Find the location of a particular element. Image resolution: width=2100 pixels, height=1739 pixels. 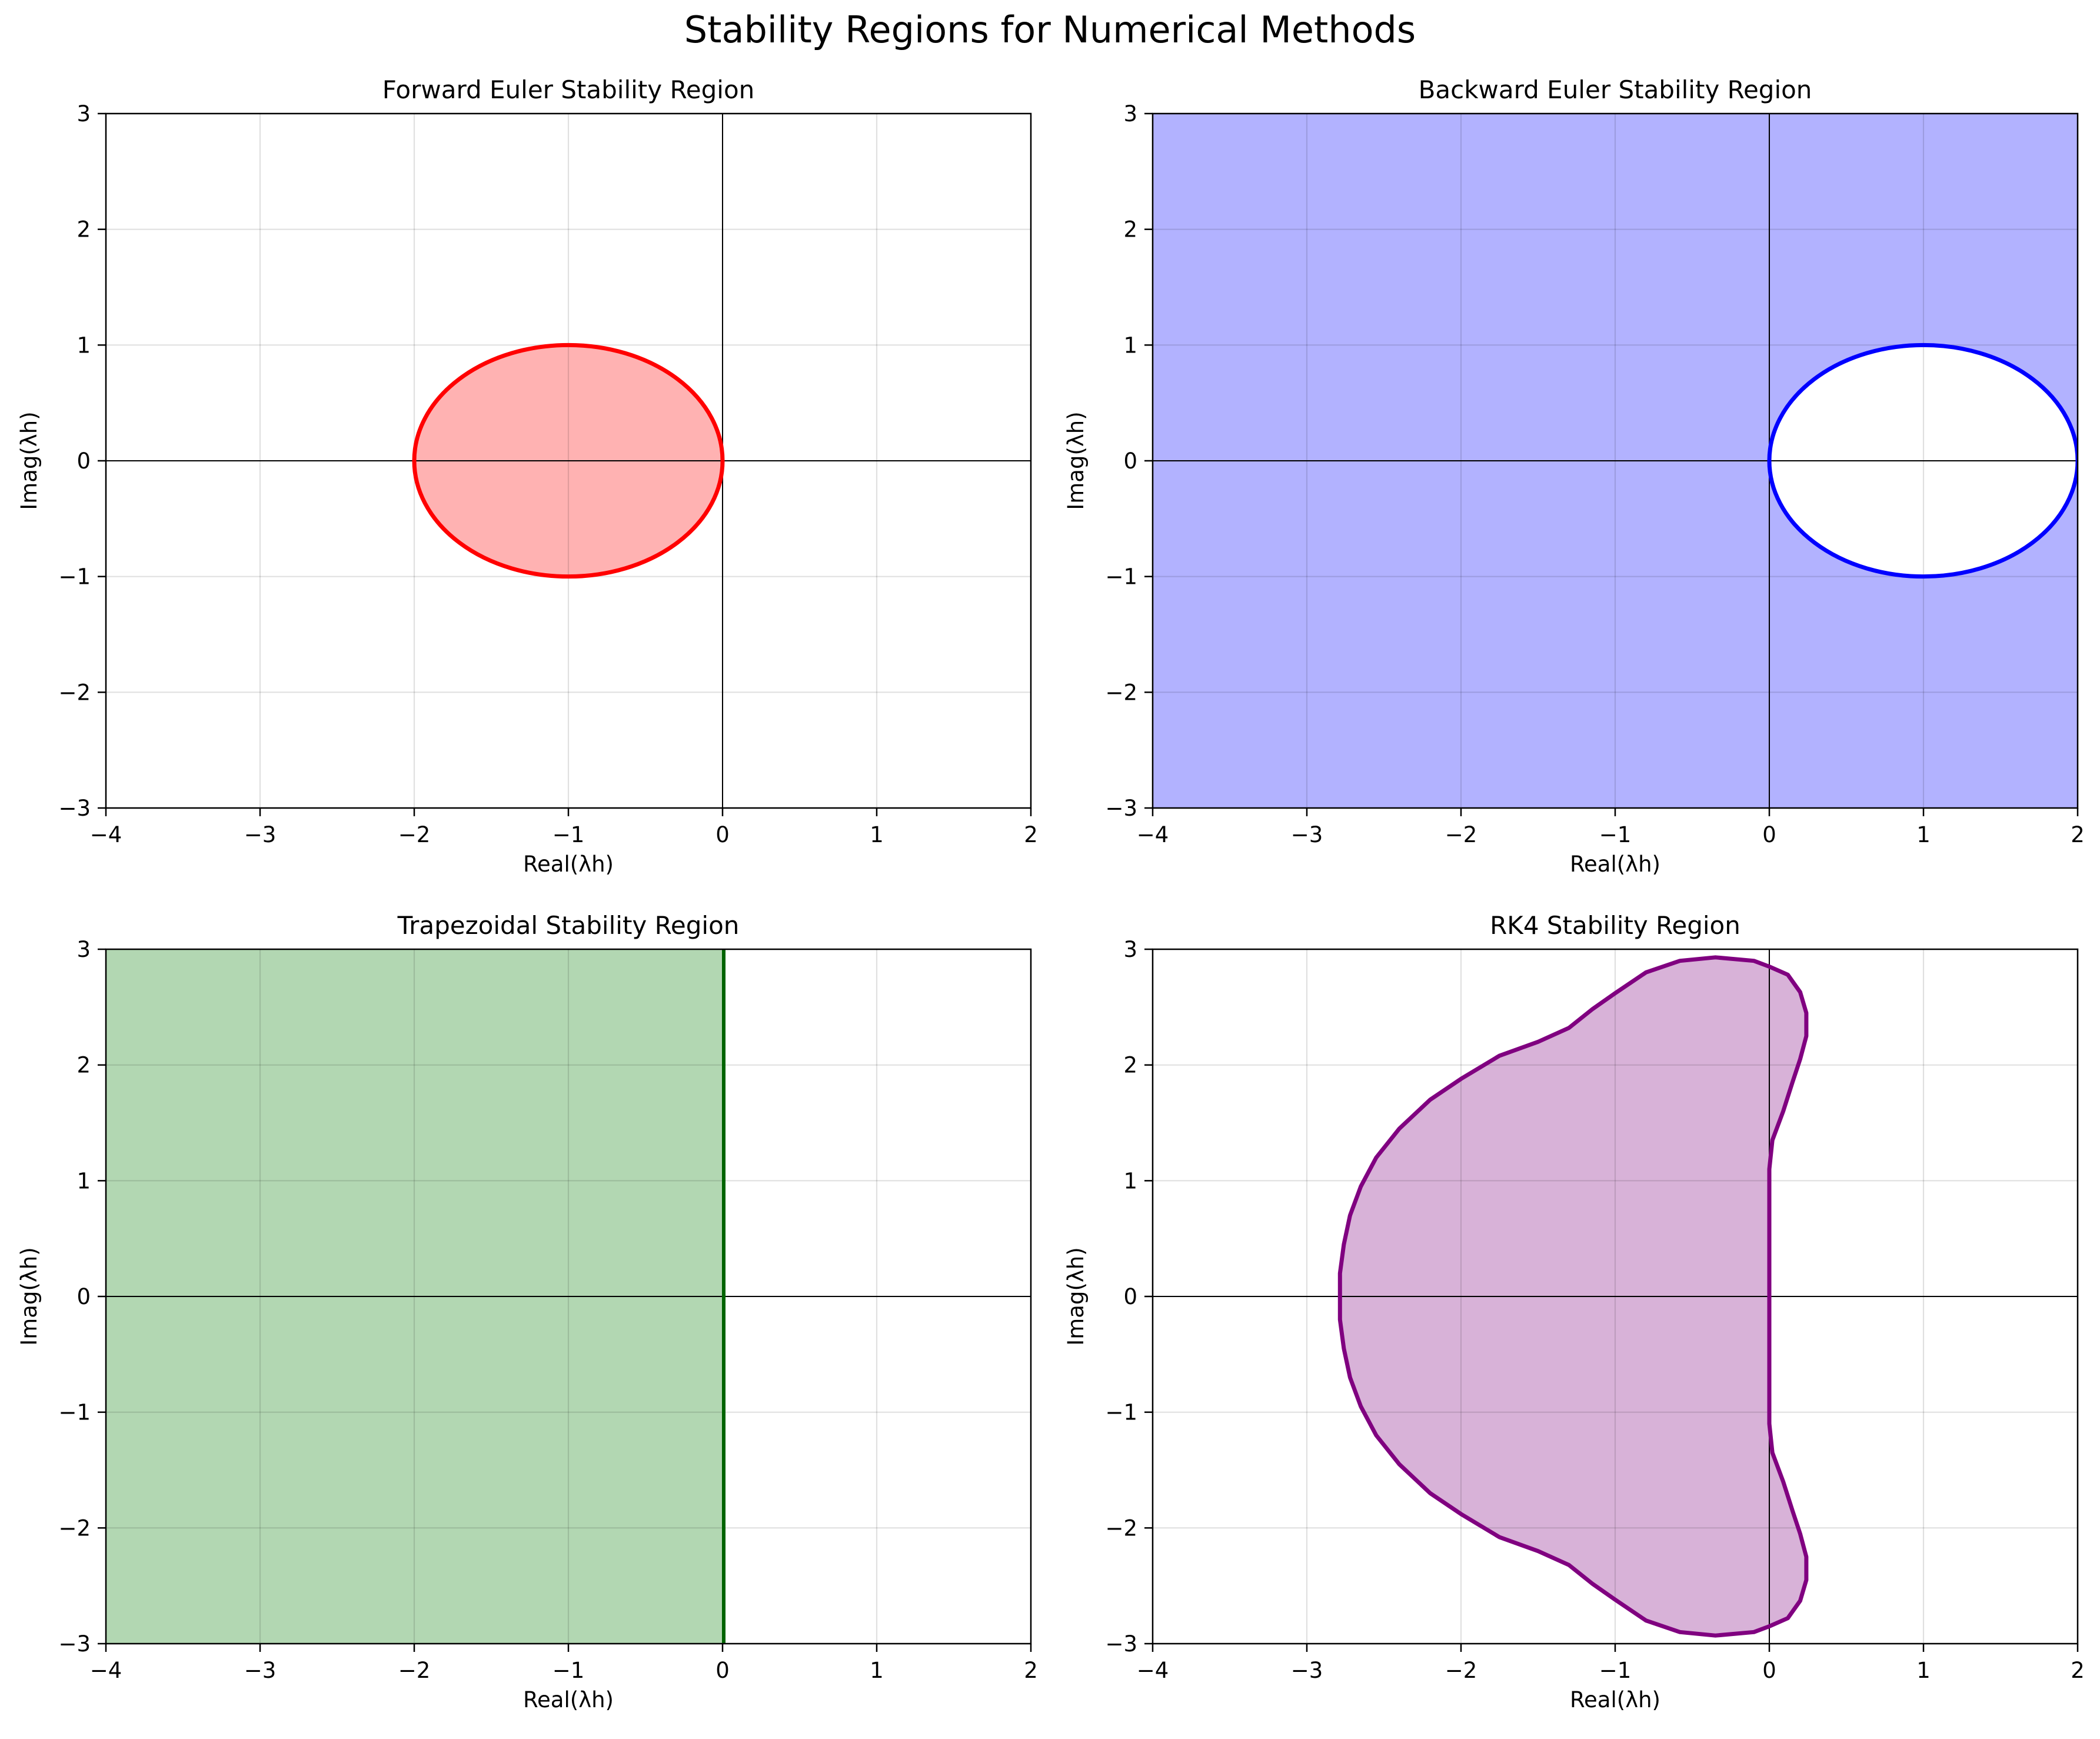

panel-title: RK4 Stability Region is located at coordinates (1615, 925).